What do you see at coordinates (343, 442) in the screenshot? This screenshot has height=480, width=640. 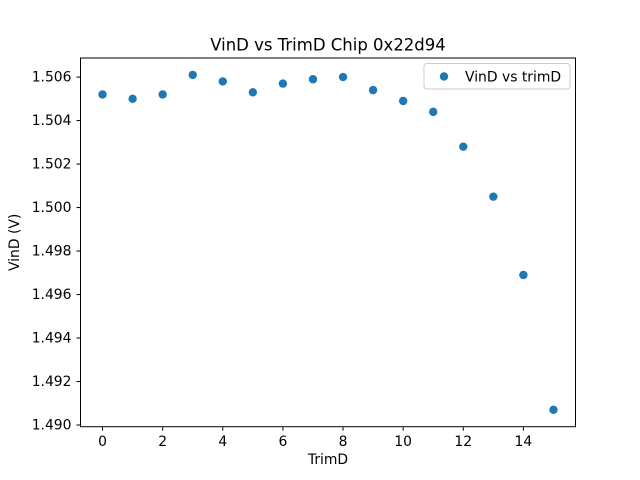 I see `x-tick-label: 8` at bounding box center [343, 442].